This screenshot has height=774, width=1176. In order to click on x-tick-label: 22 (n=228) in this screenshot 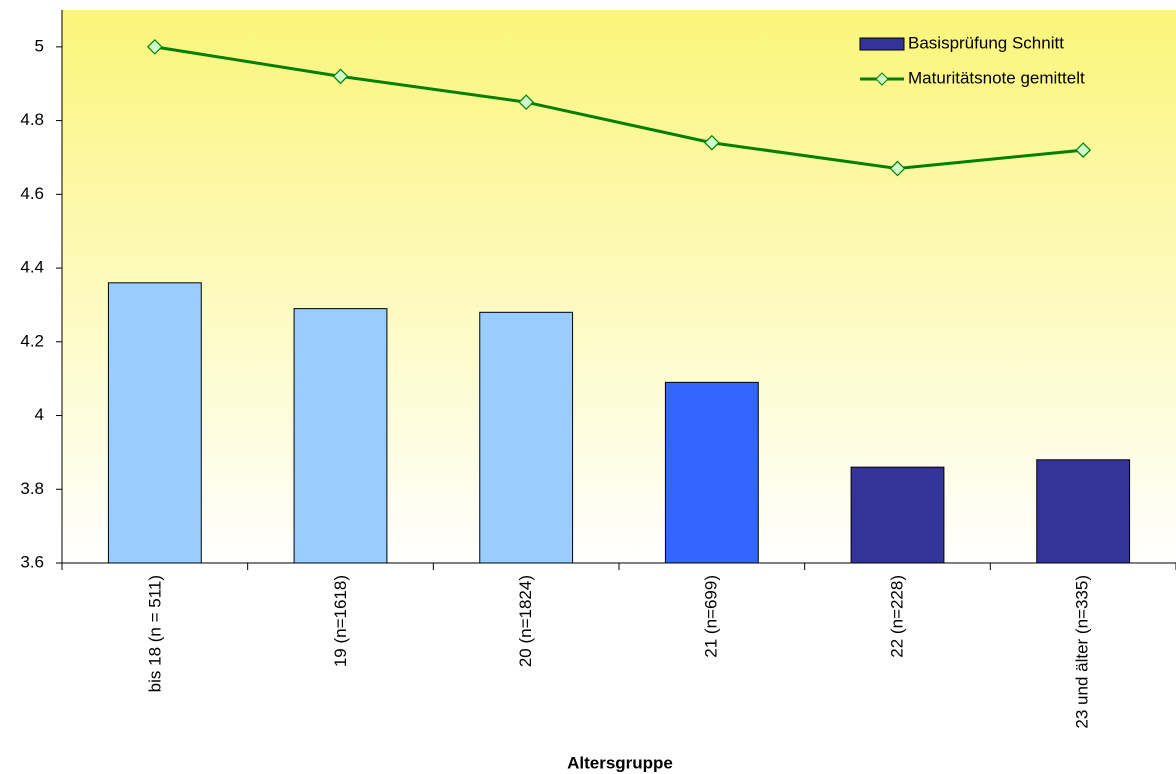, I will do `click(897, 616)`.